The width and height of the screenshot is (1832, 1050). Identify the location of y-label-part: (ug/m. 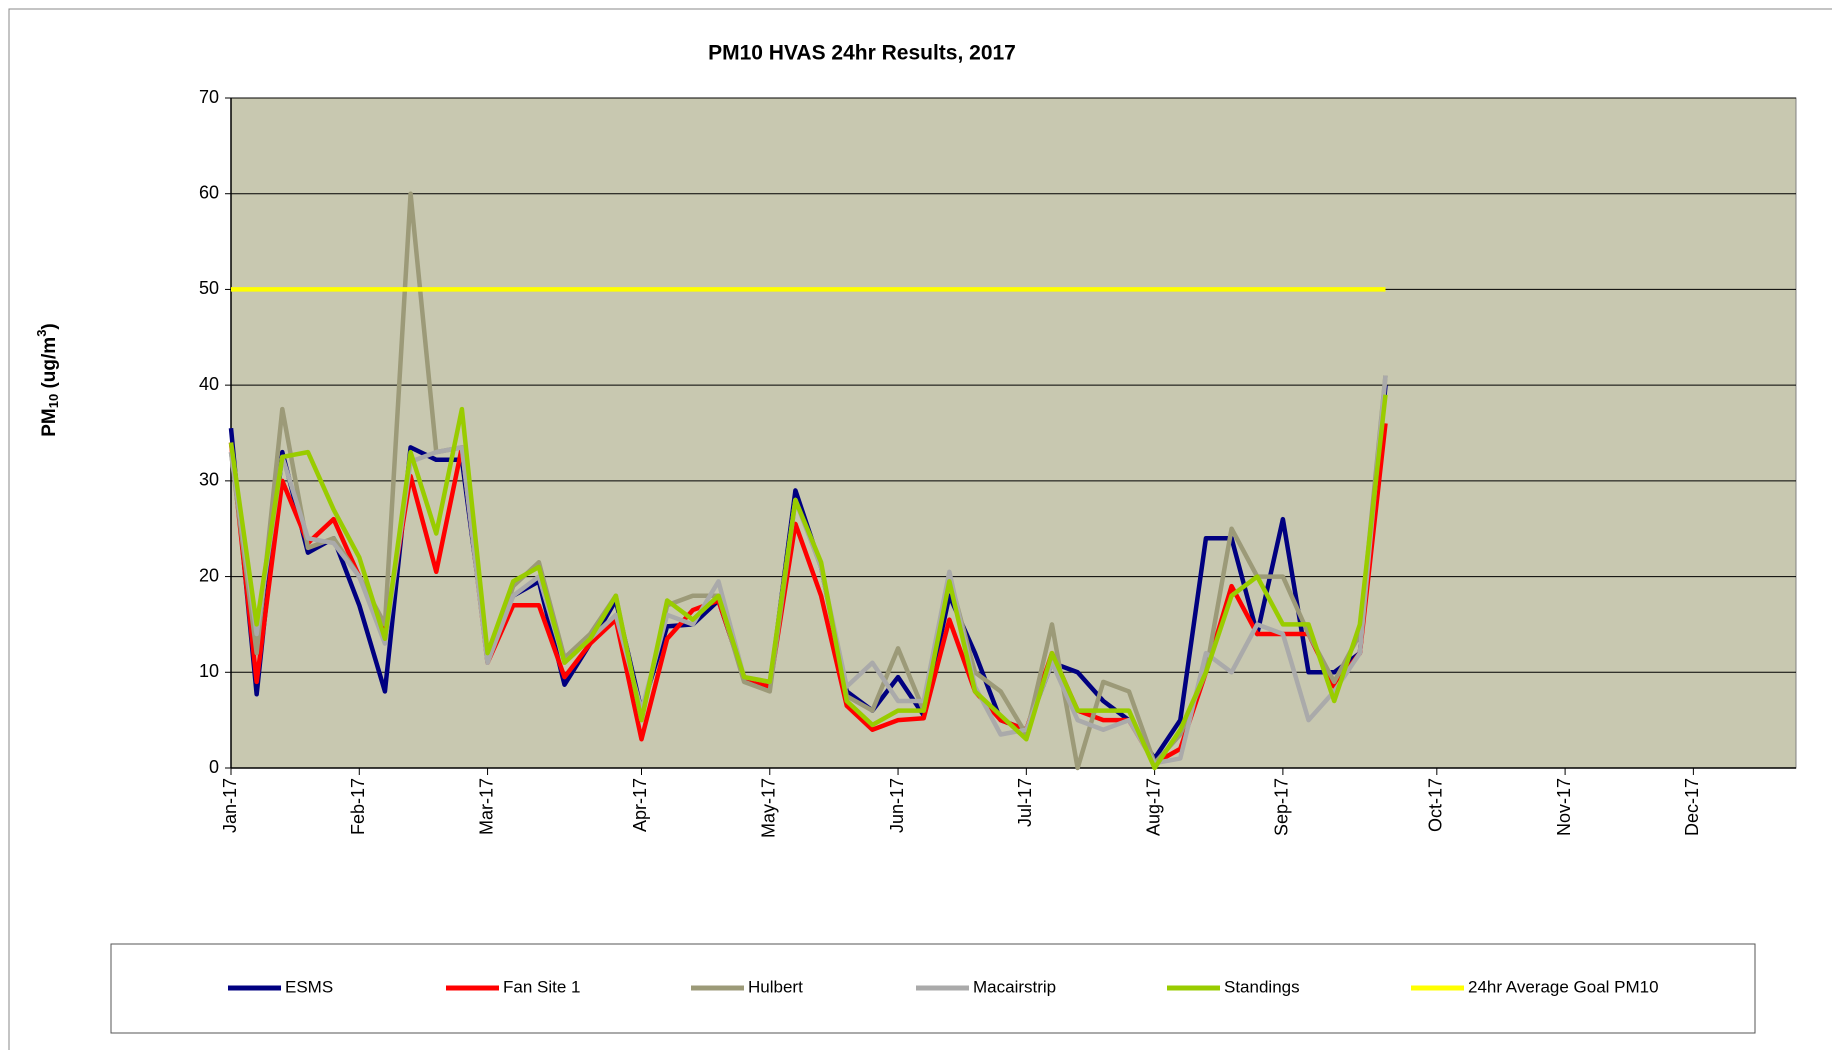
(49, 365).